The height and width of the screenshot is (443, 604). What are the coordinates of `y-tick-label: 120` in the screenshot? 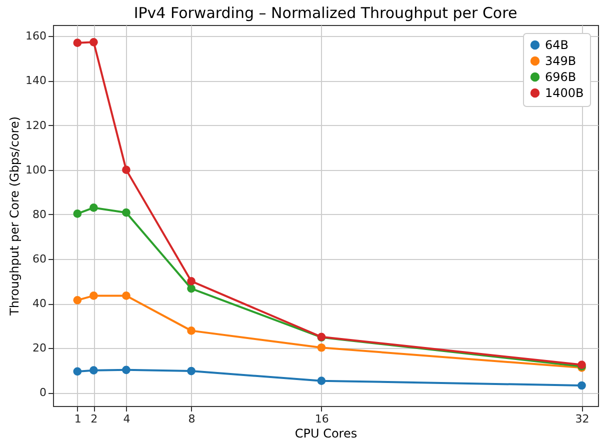 It's located at (36, 125).